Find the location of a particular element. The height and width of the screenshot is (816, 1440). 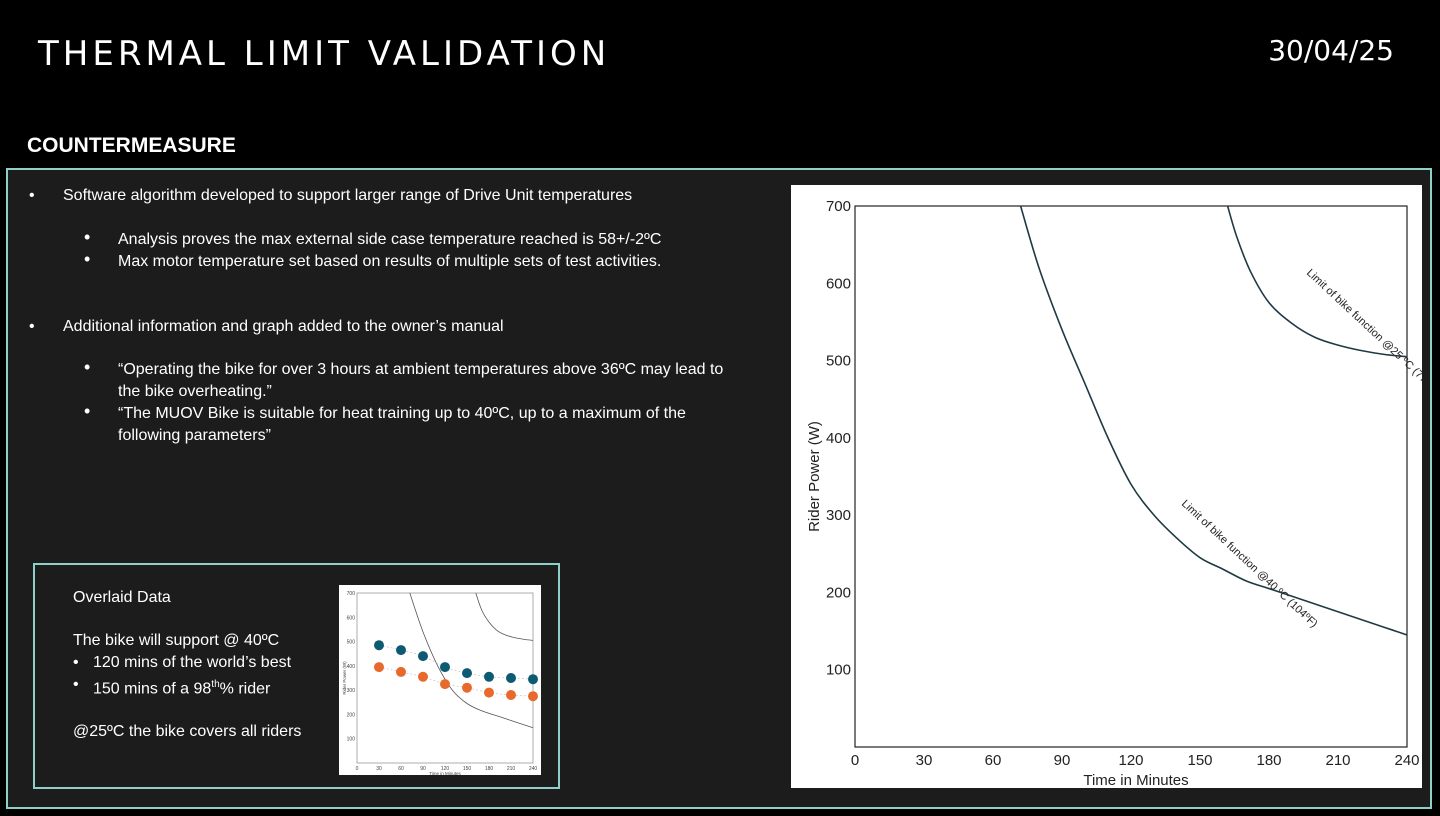

thumb-y-tick: 600 is located at coordinates (351, 618).